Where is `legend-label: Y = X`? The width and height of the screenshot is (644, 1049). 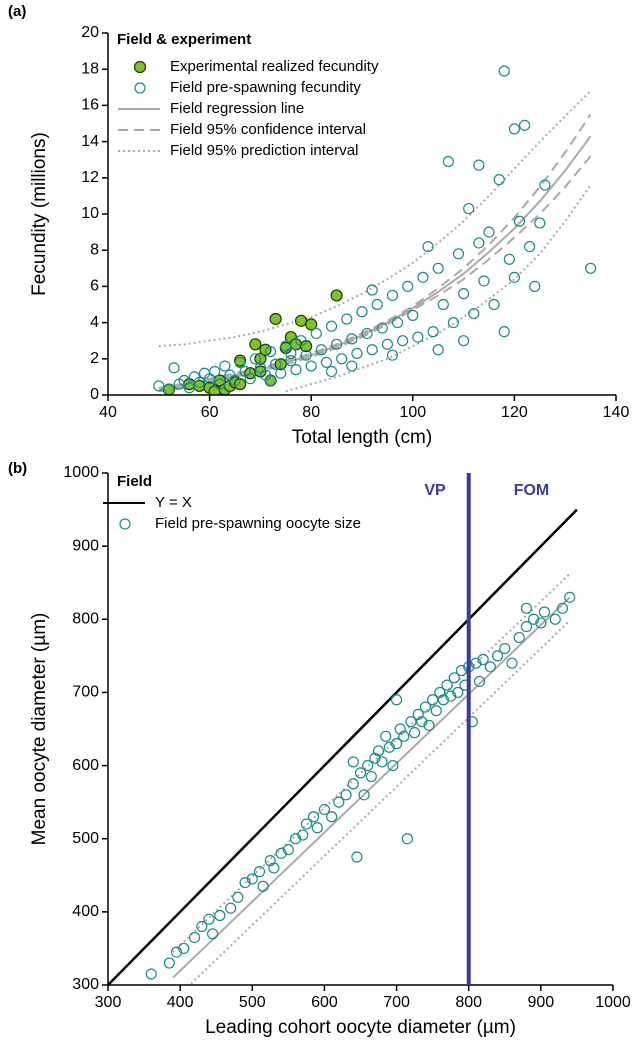 legend-label: Y = X is located at coordinates (173, 502).